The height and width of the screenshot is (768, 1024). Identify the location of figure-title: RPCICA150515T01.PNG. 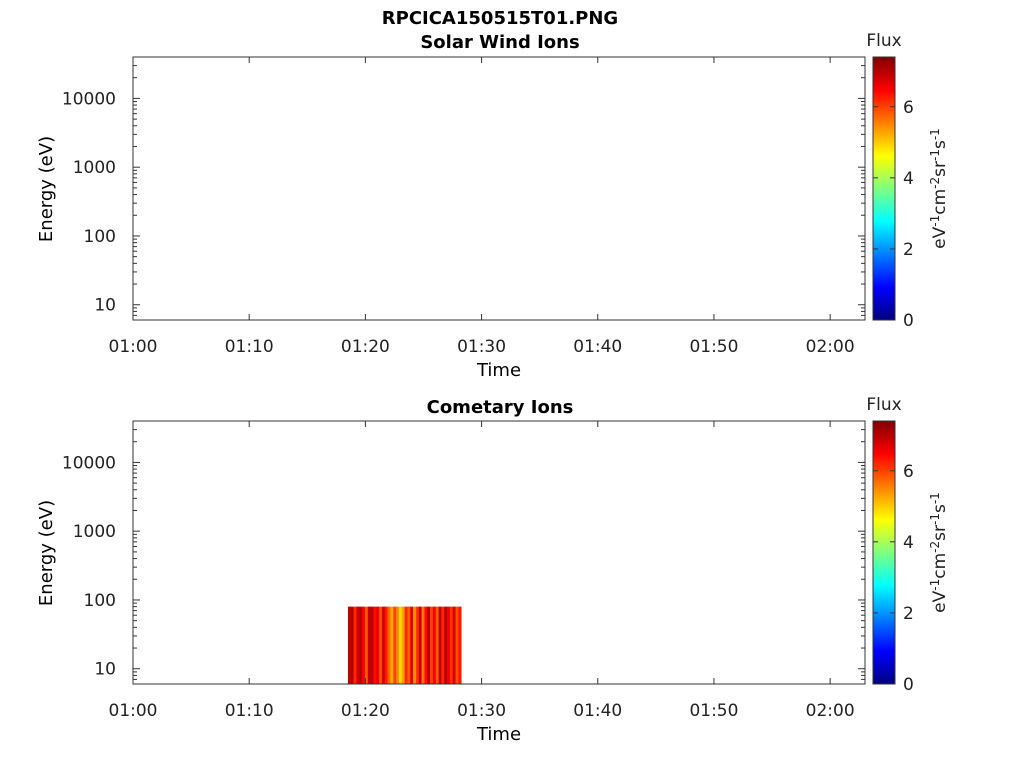
(500, 18).